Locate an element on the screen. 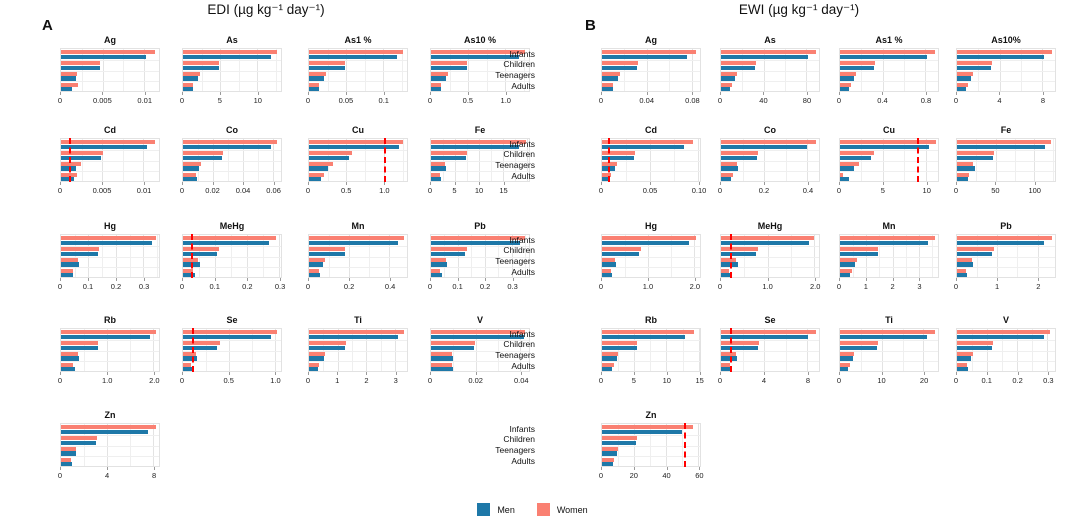 This screenshot has width=1065, height=531. legend: Men Women is located at coordinates (532, 509).